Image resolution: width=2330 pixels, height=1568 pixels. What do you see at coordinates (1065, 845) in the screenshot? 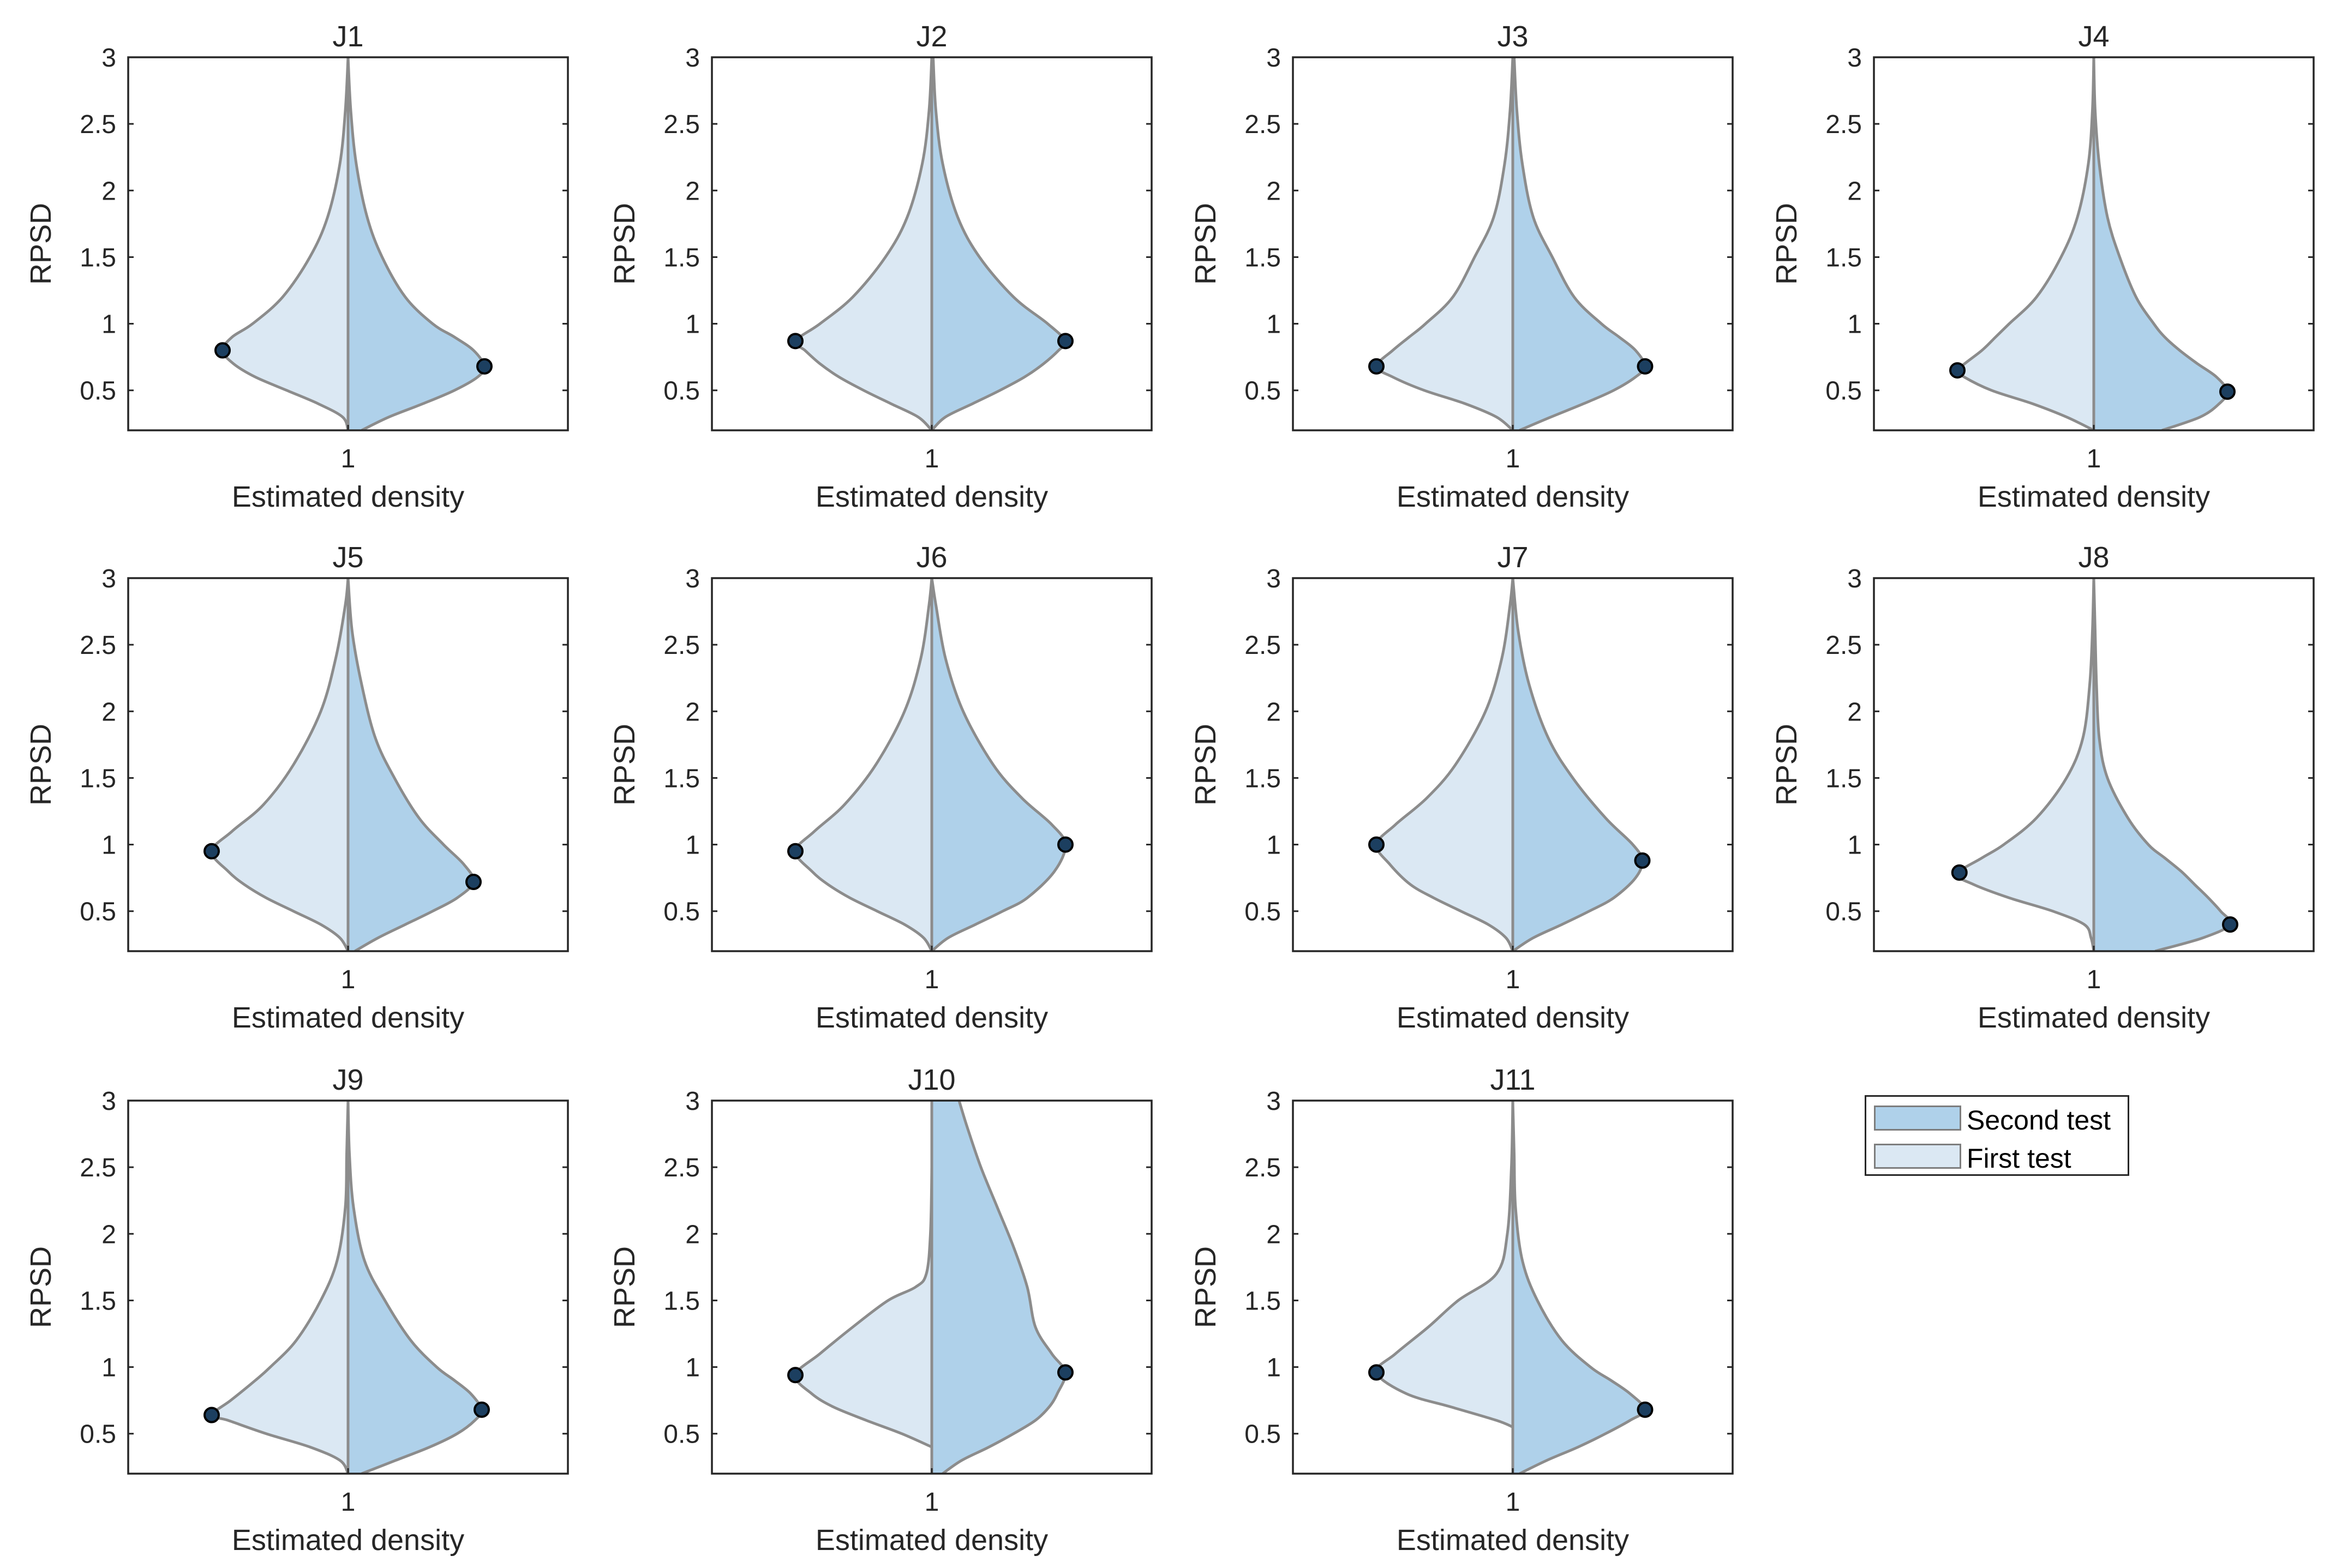
I see `marker-second-j6` at bounding box center [1065, 845].